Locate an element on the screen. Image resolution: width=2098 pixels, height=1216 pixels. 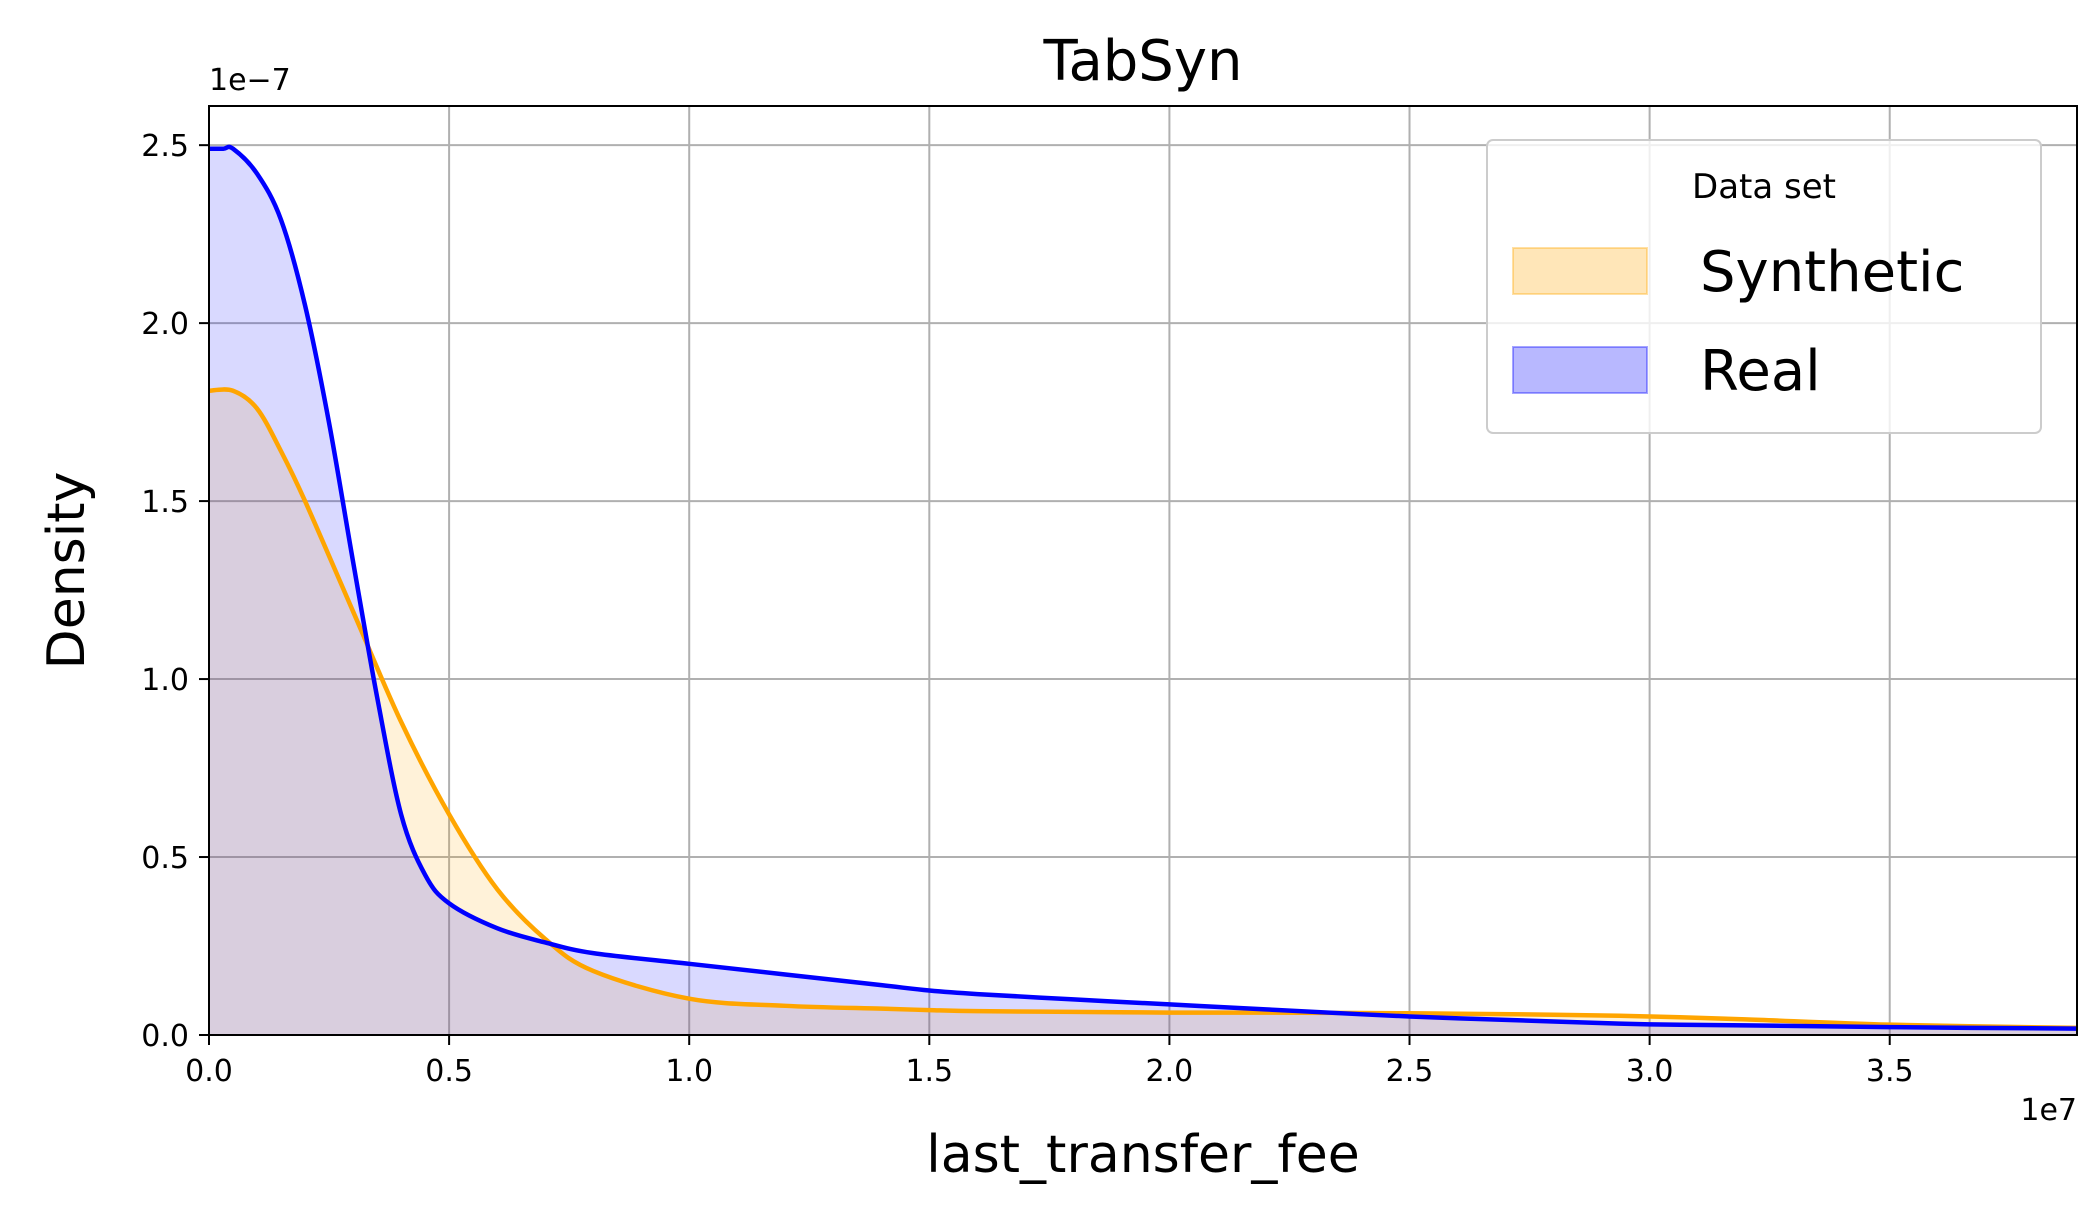
y-tick-label-1: 0.5 is located at coordinates (165, 858).